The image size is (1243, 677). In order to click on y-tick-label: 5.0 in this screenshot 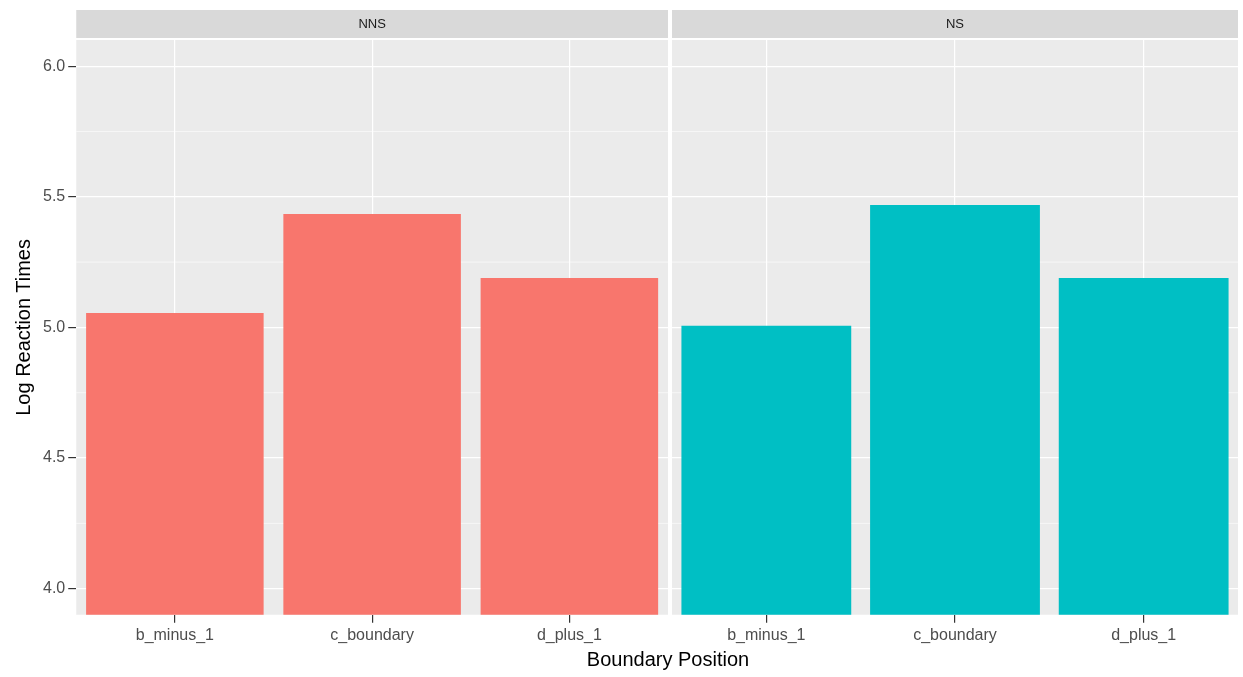, I will do `click(54, 326)`.